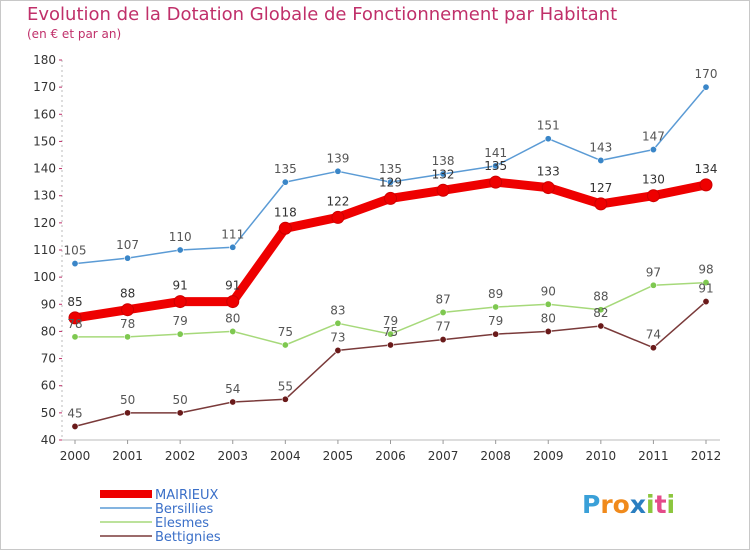 This screenshot has width=750, height=550. I want to click on y-tick-label: 180, so click(44, 60).